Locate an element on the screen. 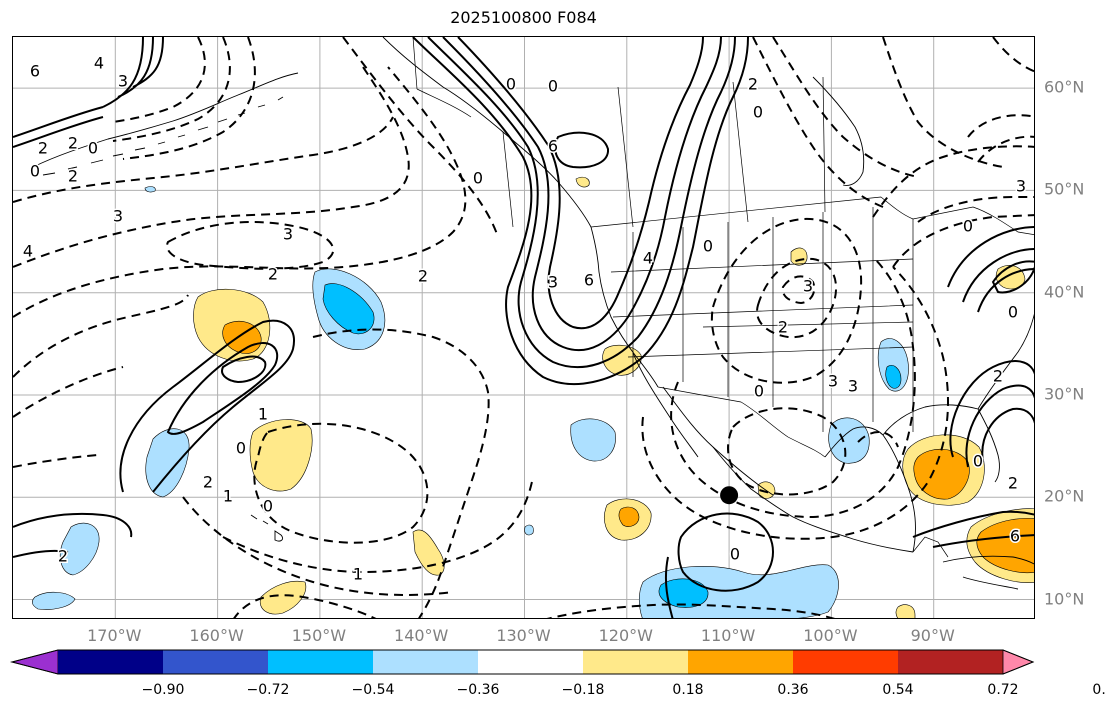  colorbar-tick-label: 0.54 is located at coordinates (898, 690).